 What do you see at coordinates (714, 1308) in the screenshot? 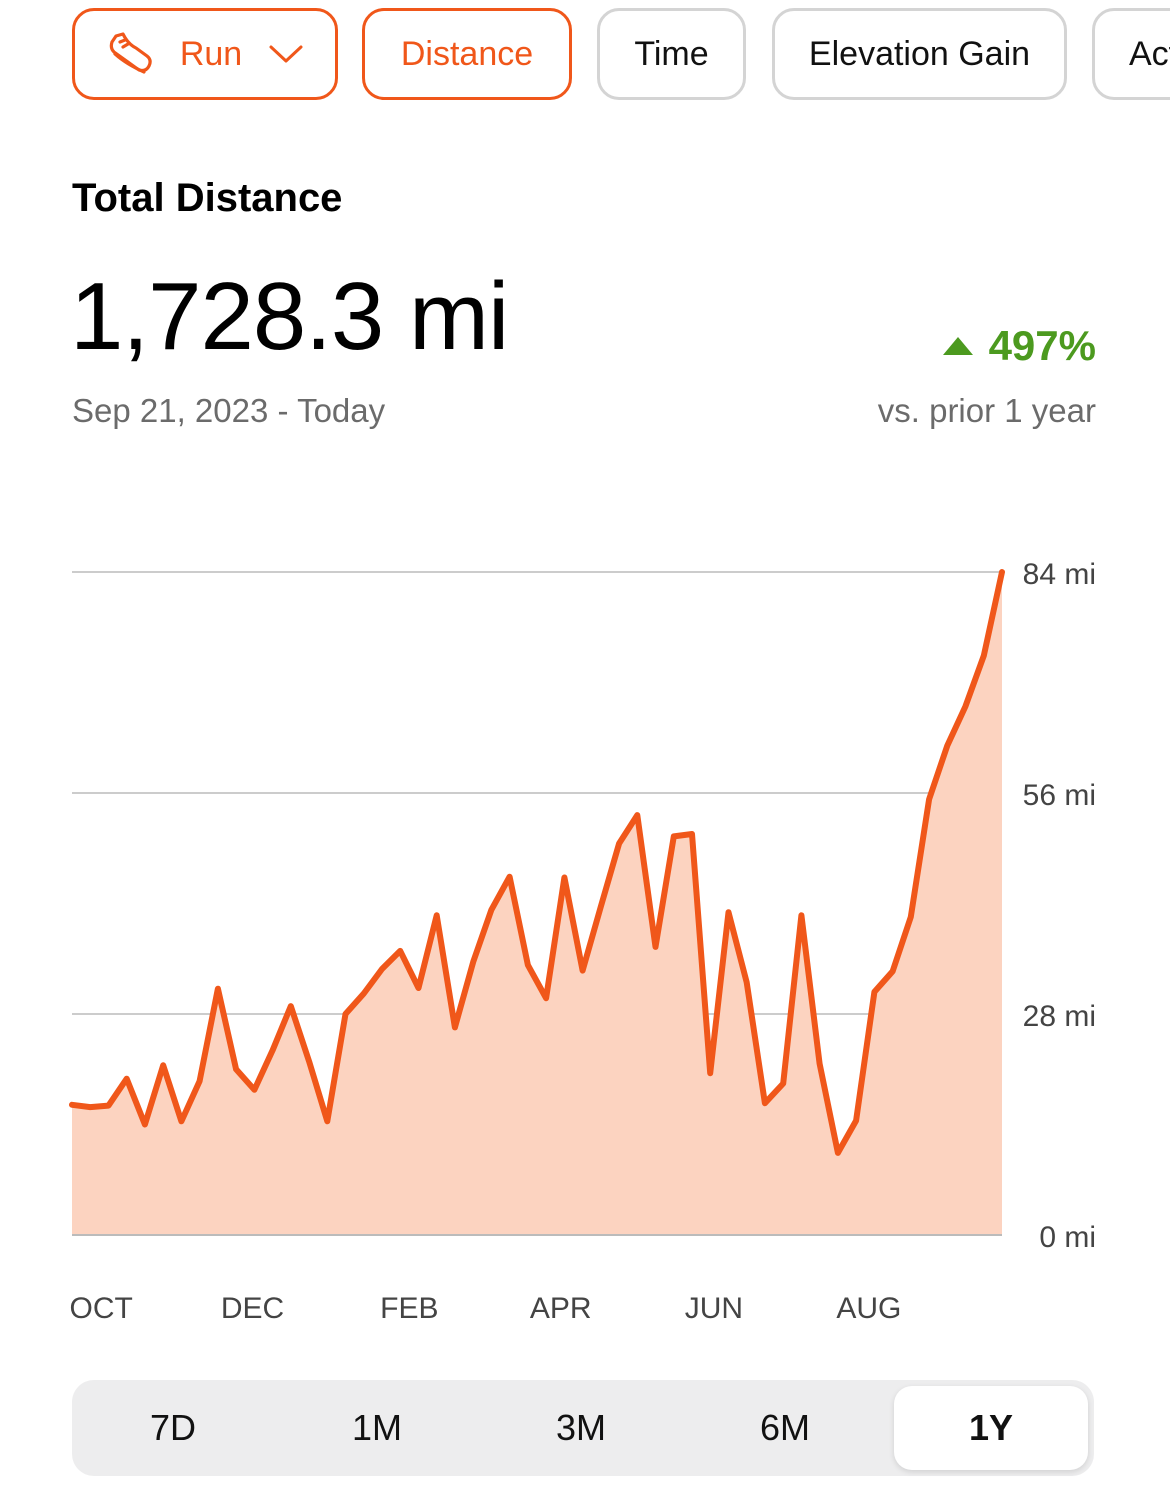
I see `x-tick-label: JUN` at bounding box center [714, 1308].